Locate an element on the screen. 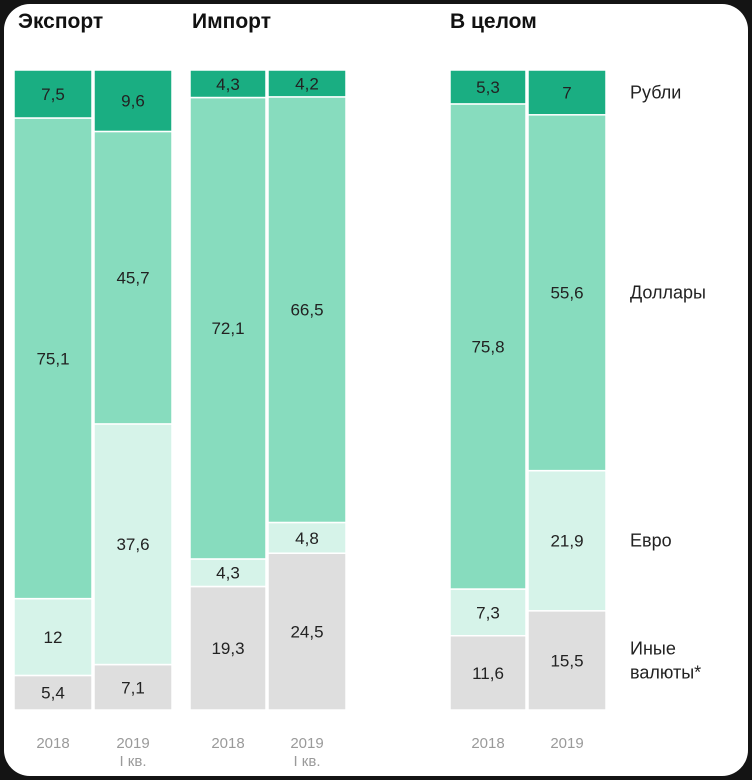 This screenshot has width=752, height=780. data-label: 66,5 is located at coordinates (306, 310).